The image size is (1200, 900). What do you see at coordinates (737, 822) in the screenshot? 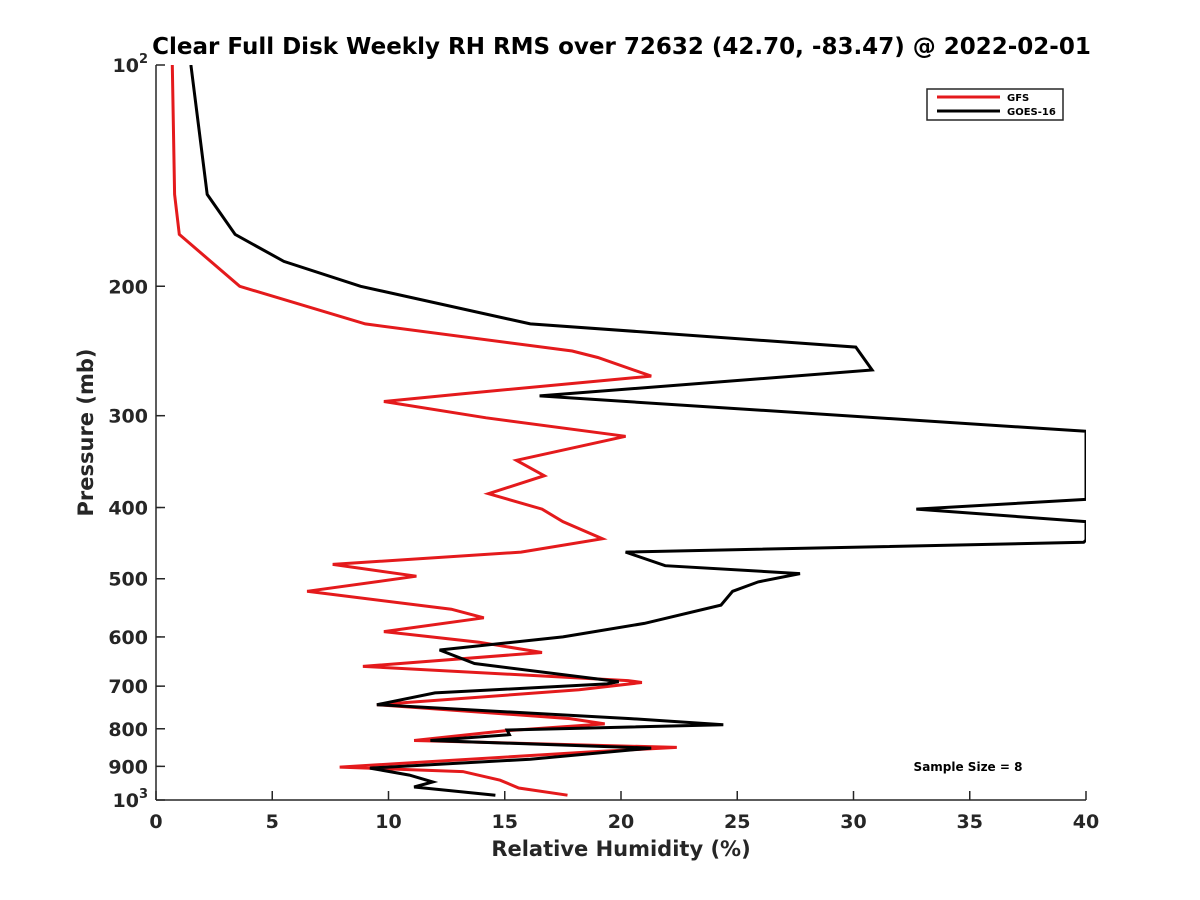
I see `x-tick-label: 25` at bounding box center [737, 822].